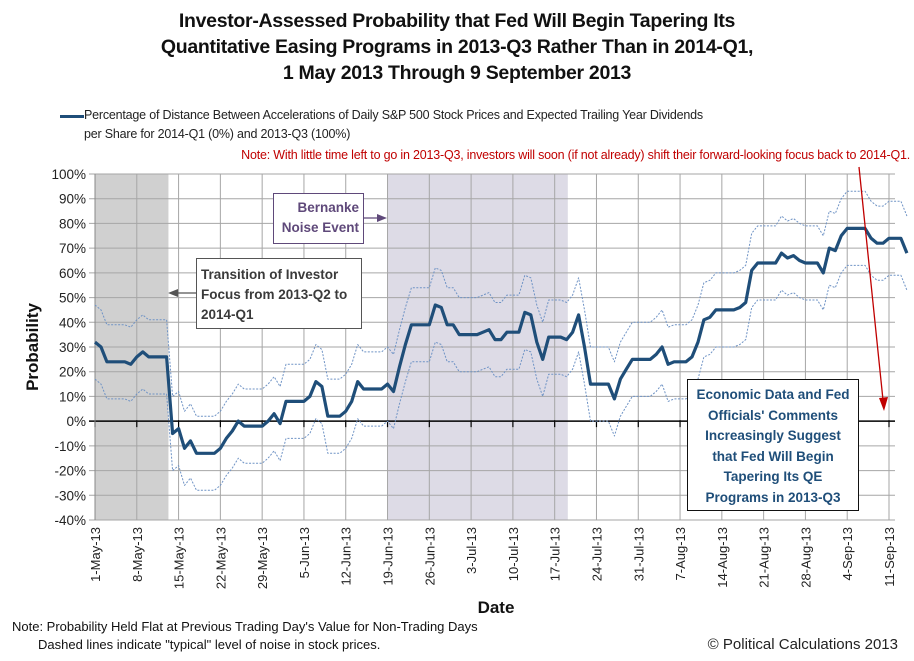 This screenshot has height=661, width=914. I want to click on y-tick-label: 0%, so click(76, 421).